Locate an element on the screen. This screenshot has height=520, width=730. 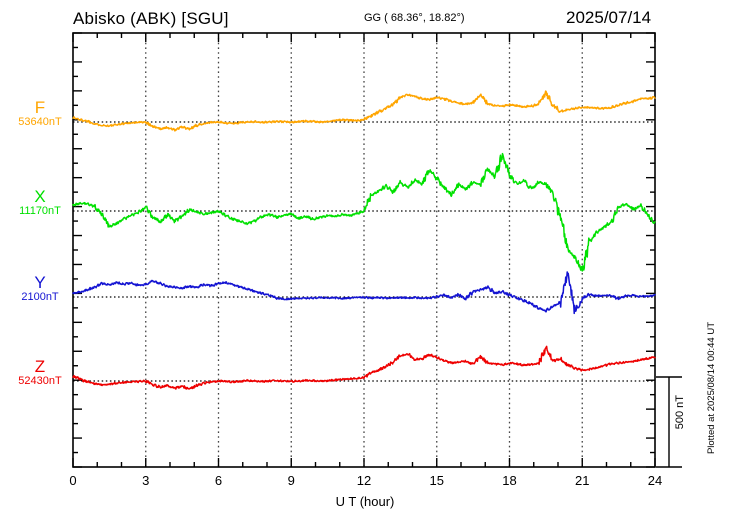
component-baseline-Y: 2100nT is located at coordinates (40, 297).